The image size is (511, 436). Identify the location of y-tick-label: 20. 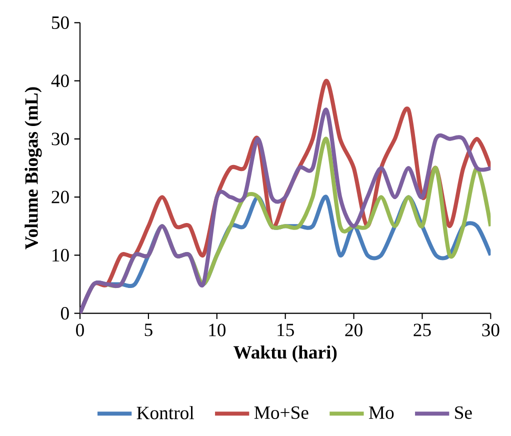
(60, 197).